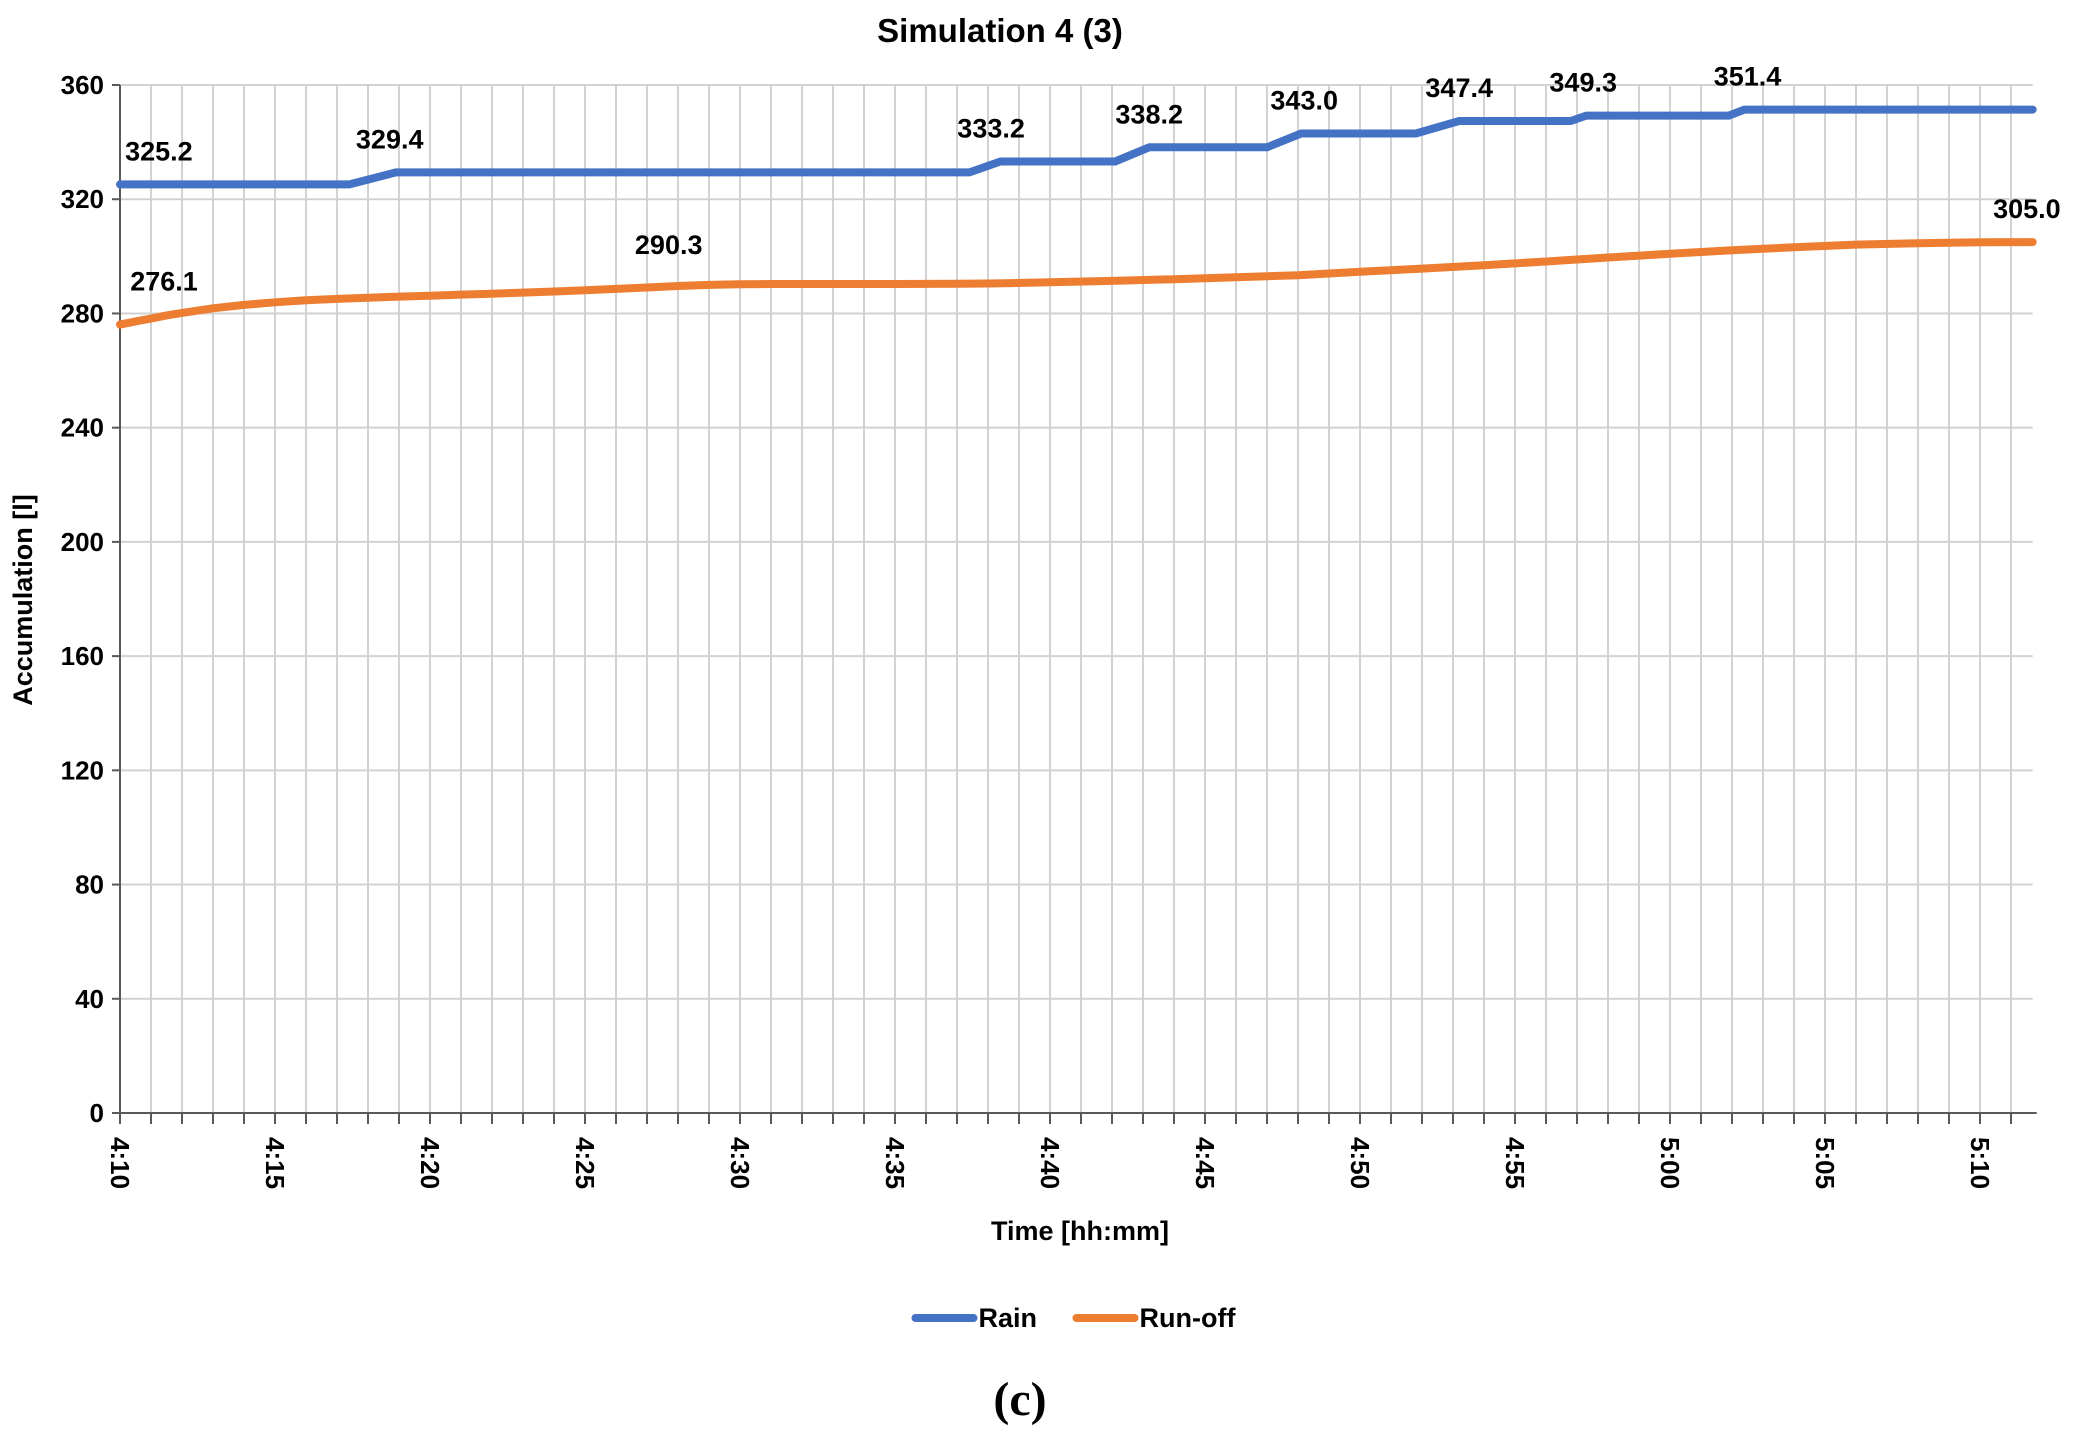 This screenshot has width=2076, height=1446. I want to click on legend-item: Run-off, so click(1154, 1318).